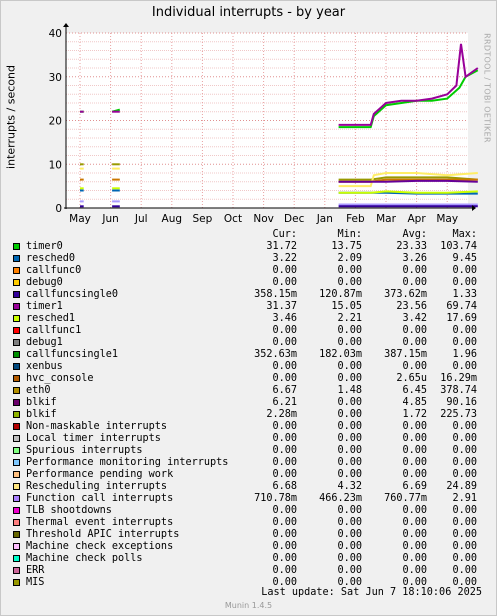  I want to click on legend-series-name: debug0, so click(44, 282).